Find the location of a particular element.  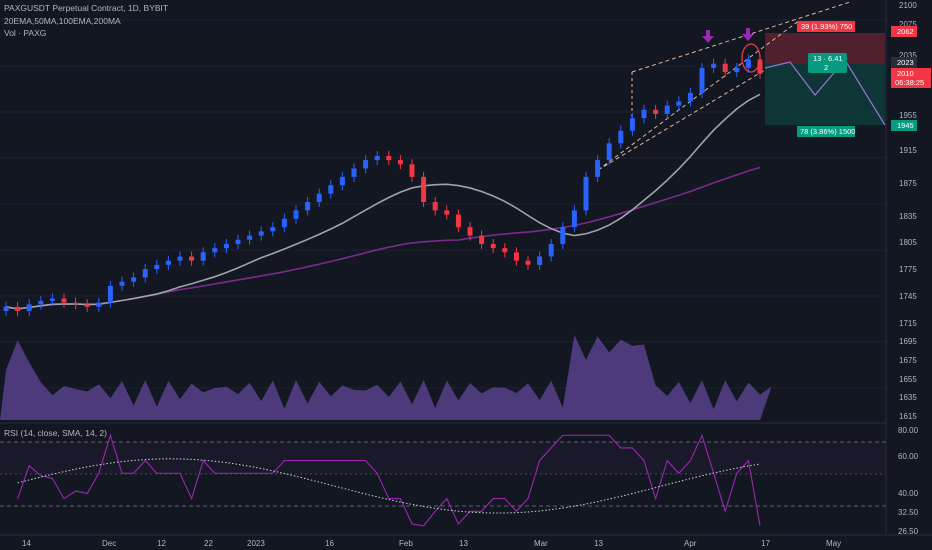

price-tick: 1695 is located at coordinates (908, 341).